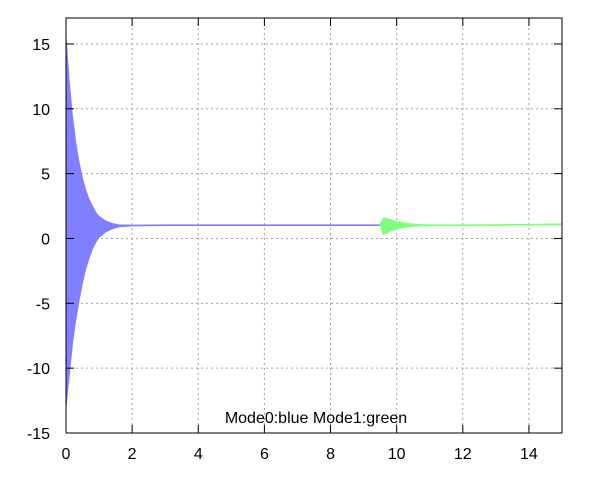 This screenshot has width=600, height=480. Describe the element at coordinates (41, 110) in the screenshot. I see `y-tick-label: 10` at that location.